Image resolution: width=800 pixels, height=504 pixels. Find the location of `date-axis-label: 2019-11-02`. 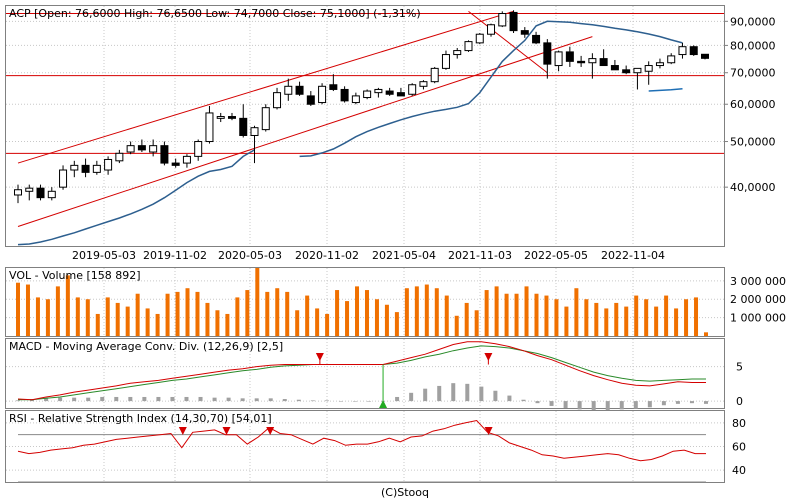

date-axis-label: 2019-11-02 is located at coordinates (175, 255).